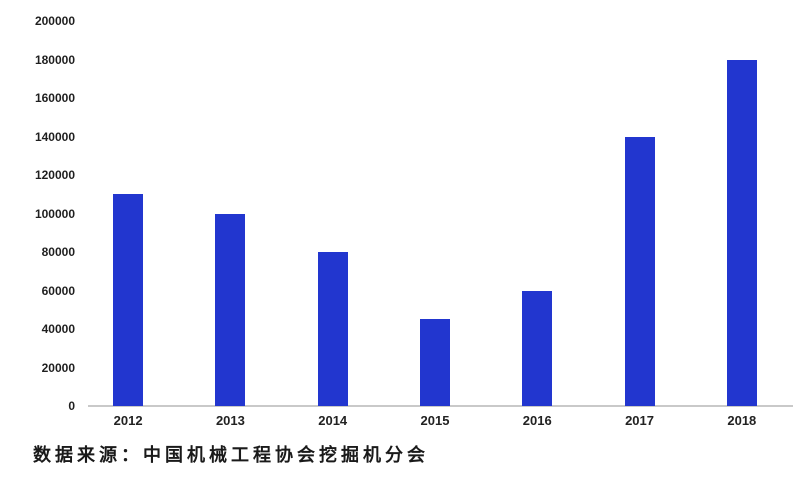 The image size is (800, 487). What do you see at coordinates (741, 232) in the screenshot?
I see `bar-2018` at bounding box center [741, 232].